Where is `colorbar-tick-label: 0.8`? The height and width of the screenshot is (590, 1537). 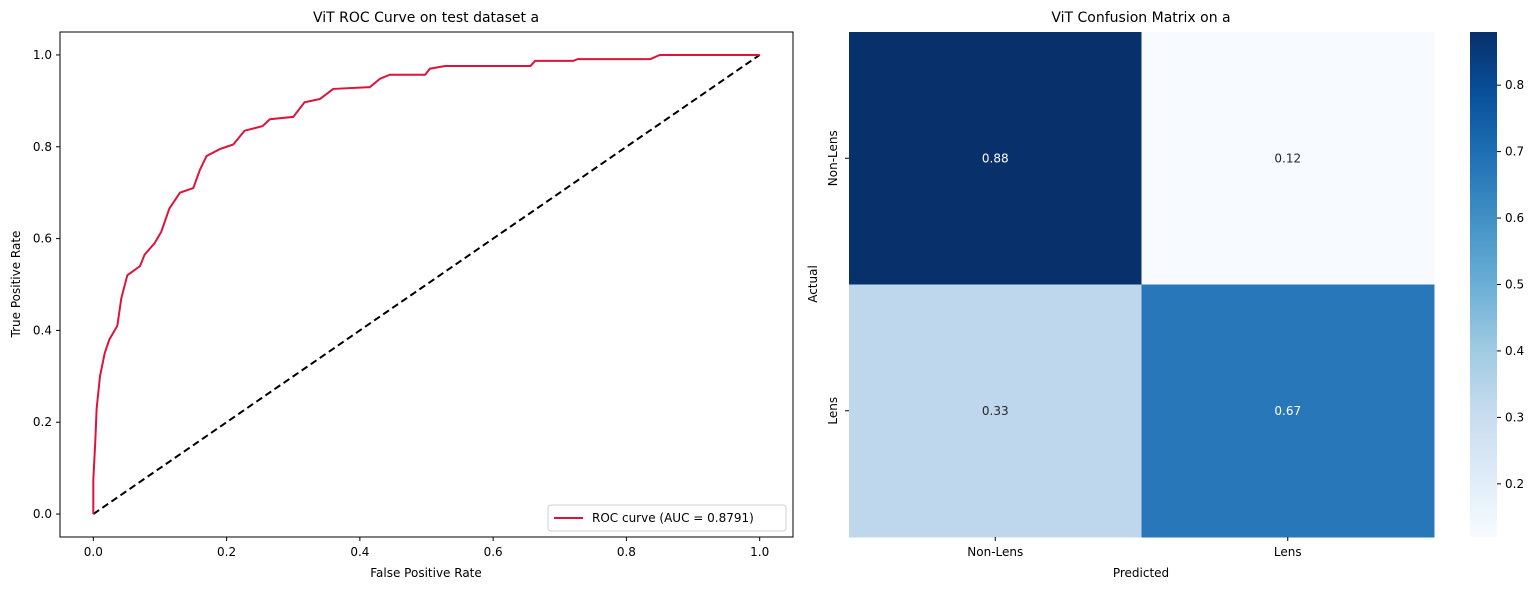
colorbar-tick-label: 0.8 is located at coordinates (1514, 85).